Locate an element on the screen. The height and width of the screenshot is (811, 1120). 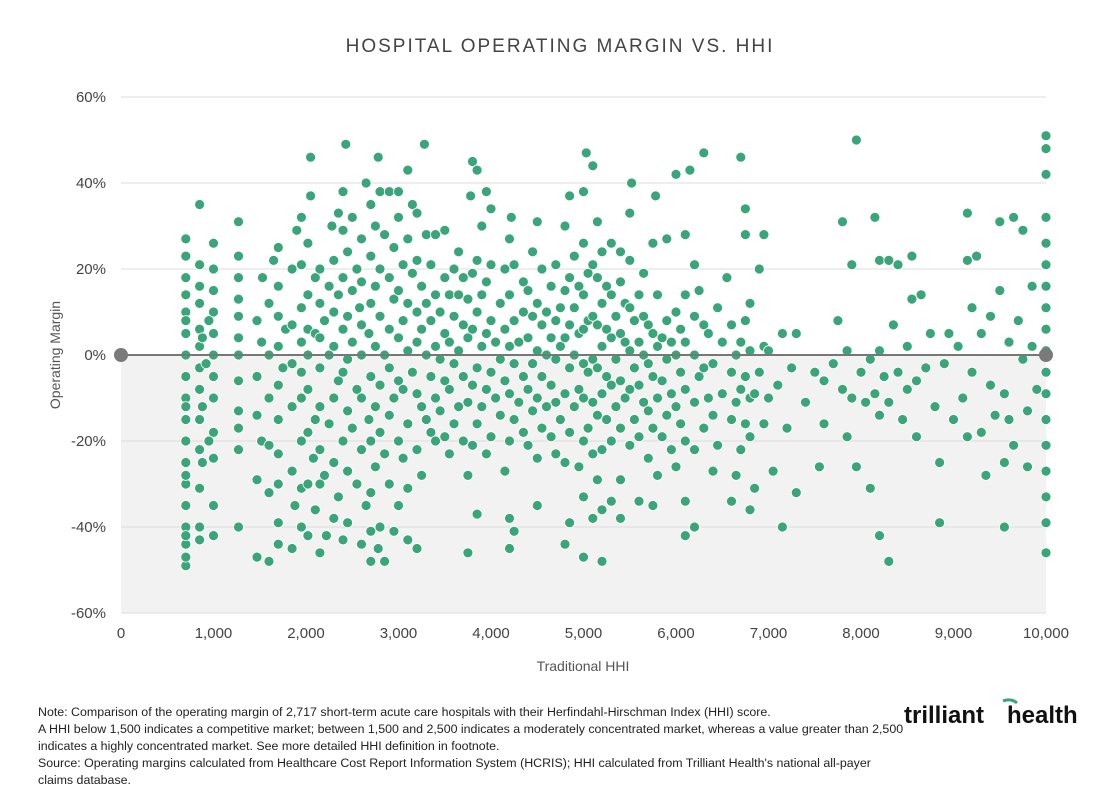
x-tick-label: 5,000 is located at coordinates (584, 633).